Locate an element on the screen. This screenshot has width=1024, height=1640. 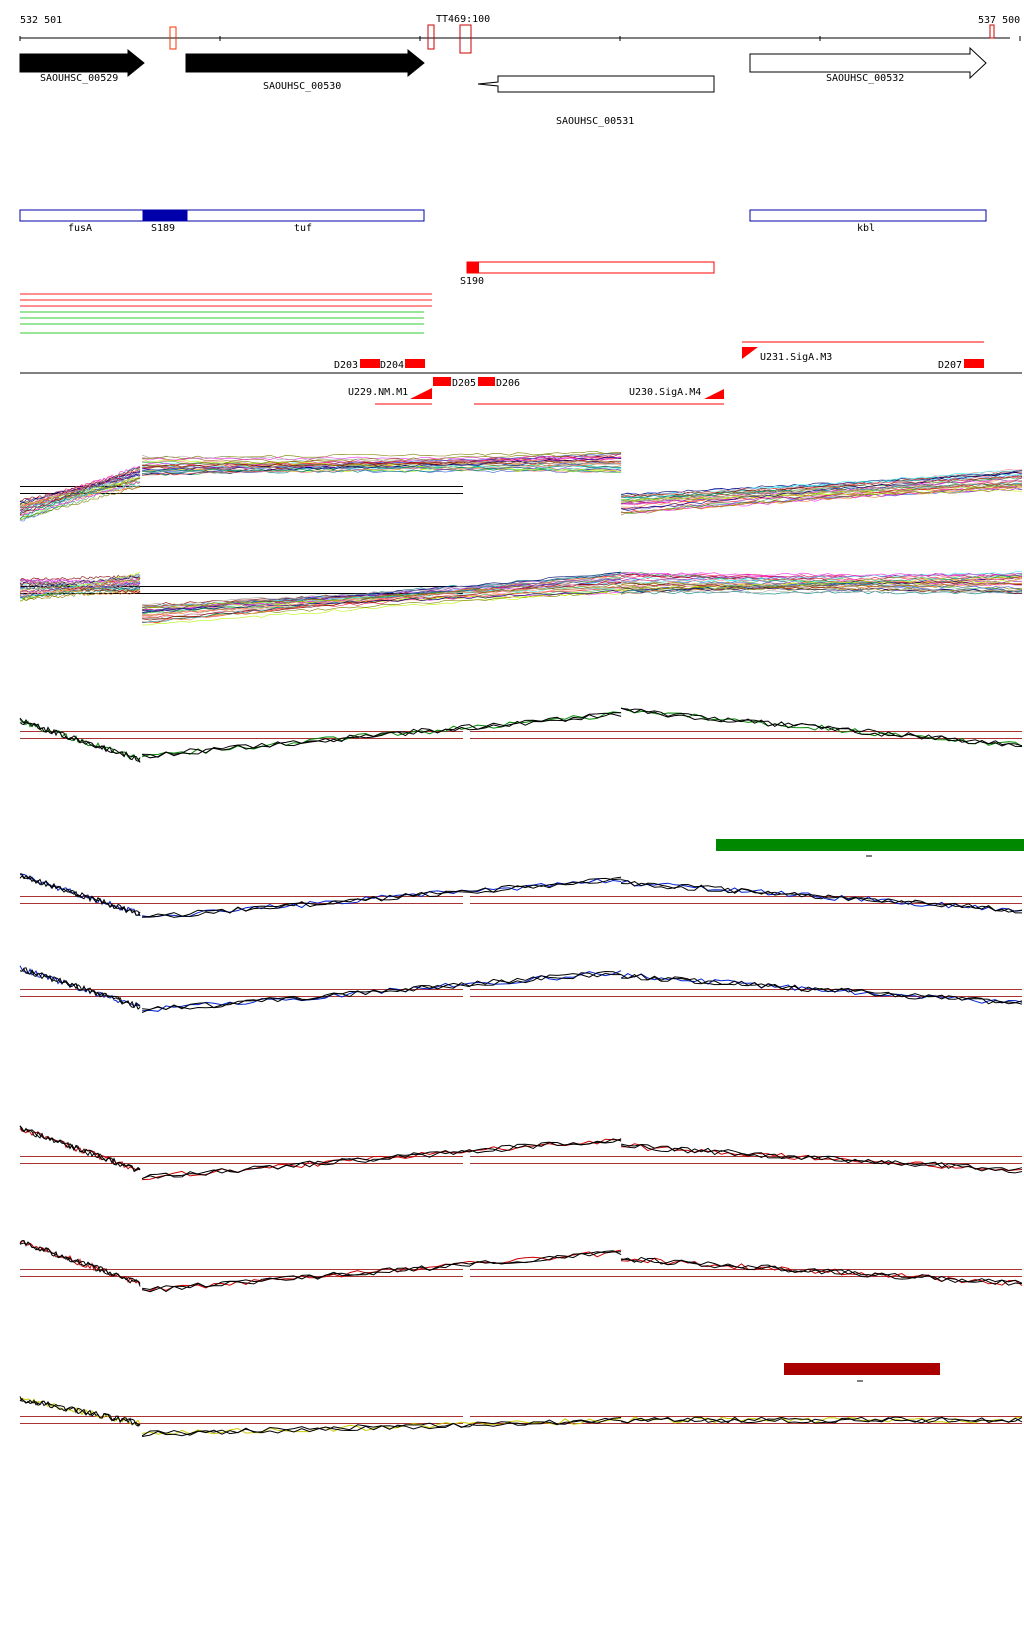
segment-label: D203 is located at coordinates (346, 365).